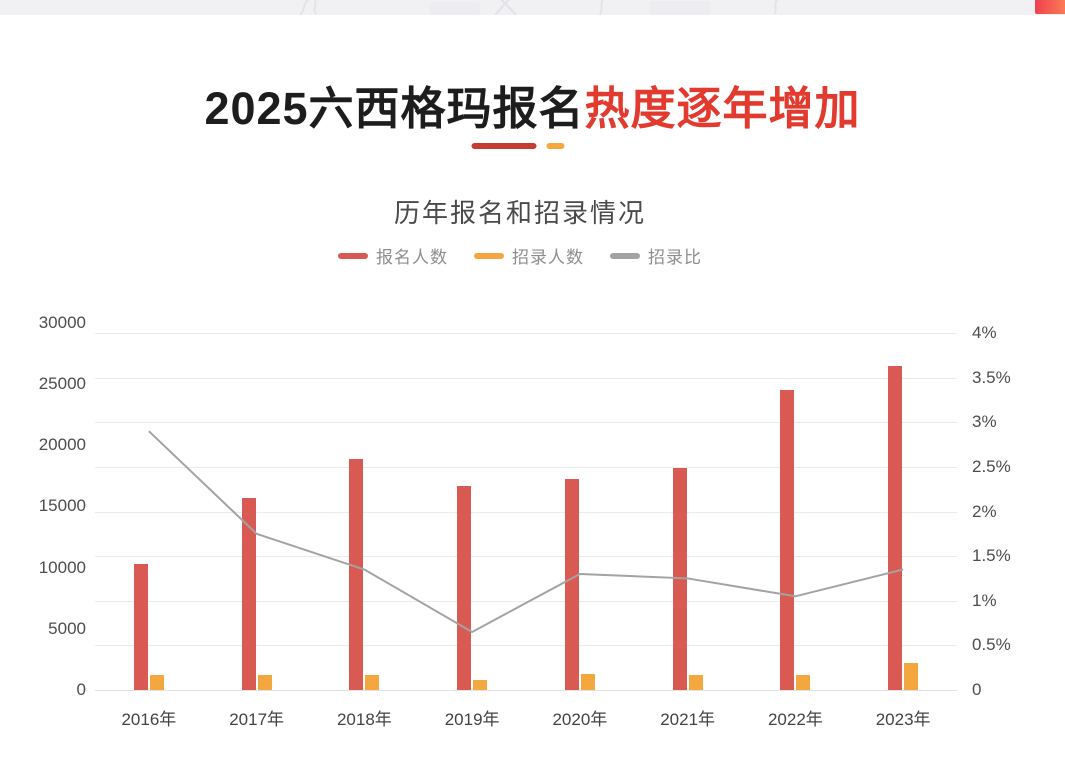 The width and height of the screenshot is (1065, 760). I want to click on bar-招录人数-2023年, so click(911, 676).